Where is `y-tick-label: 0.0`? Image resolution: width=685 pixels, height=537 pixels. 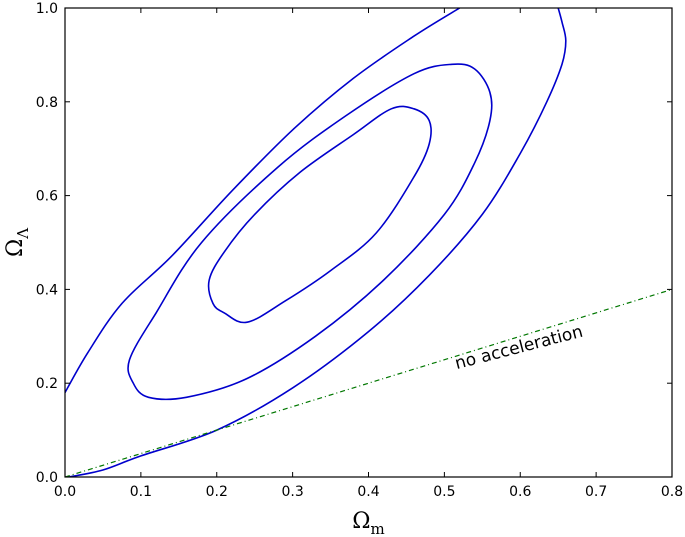
y-tick-label: 0.0 is located at coordinates (47, 478).